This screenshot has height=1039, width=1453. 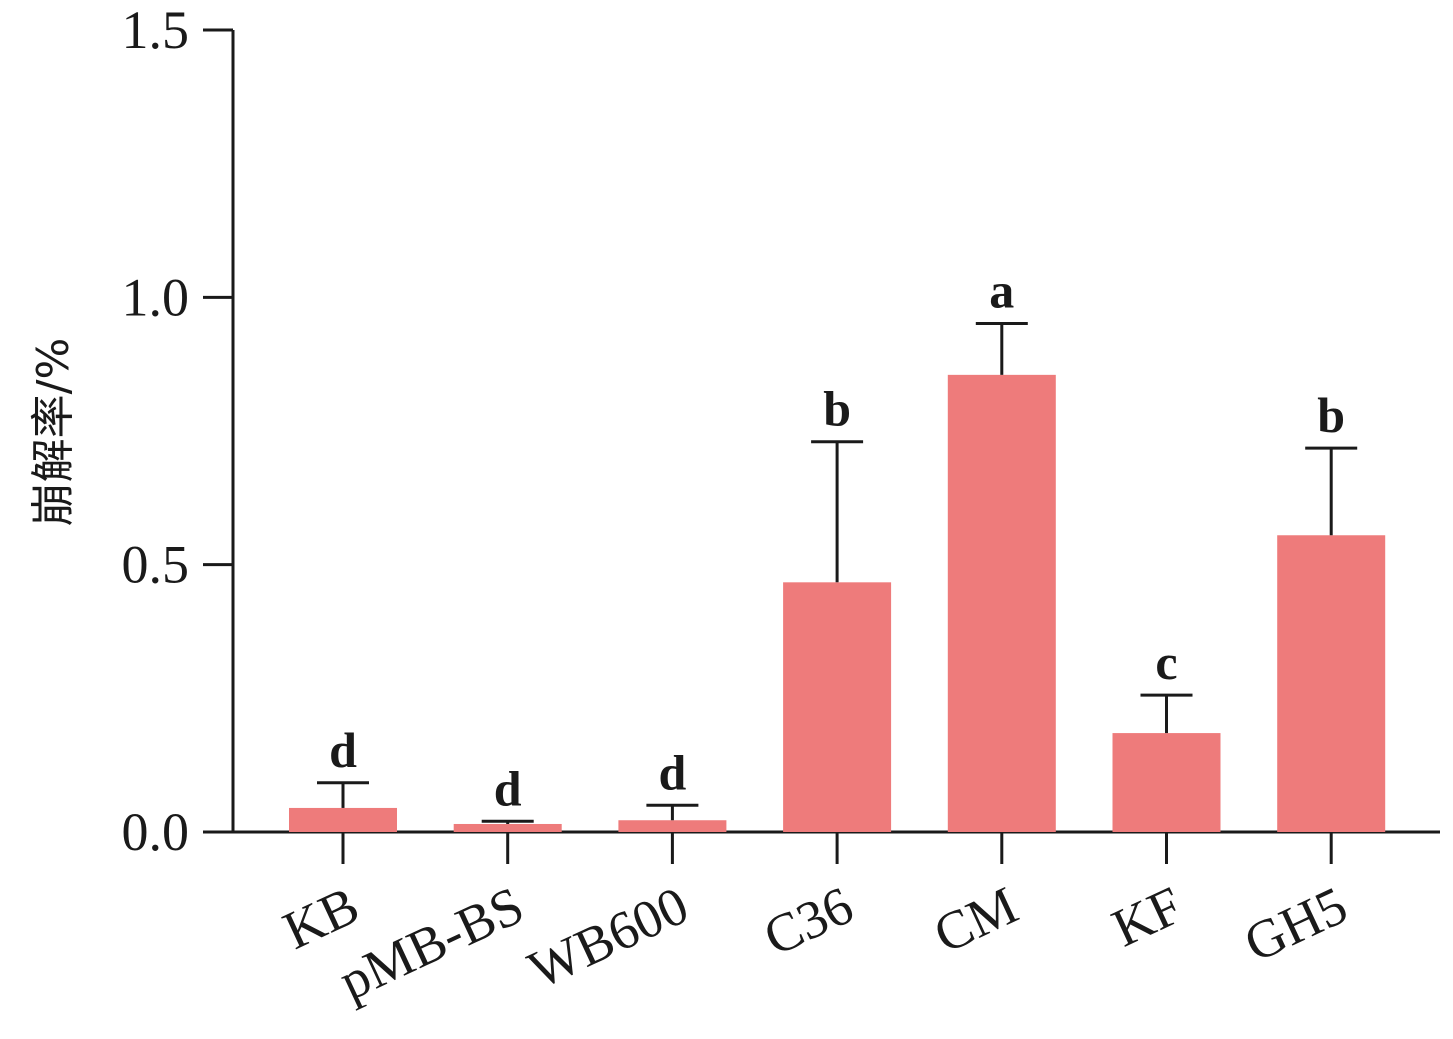 What do you see at coordinates (156, 297) in the screenshot?
I see `y-tick-label: 1.0` at bounding box center [156, 297].